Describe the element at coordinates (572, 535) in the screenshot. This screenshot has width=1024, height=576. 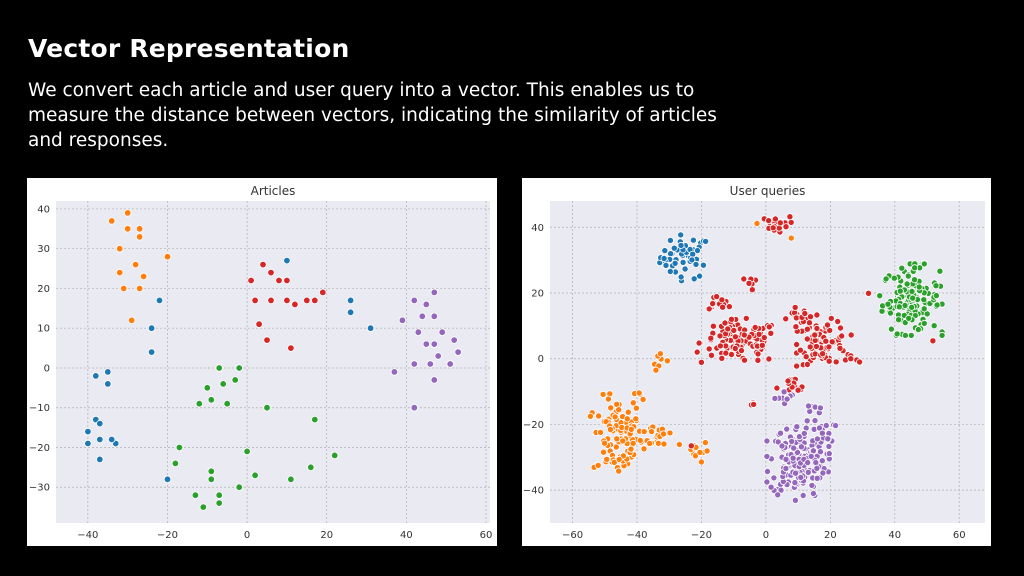
I see `x-tick-label: −60` at that location.